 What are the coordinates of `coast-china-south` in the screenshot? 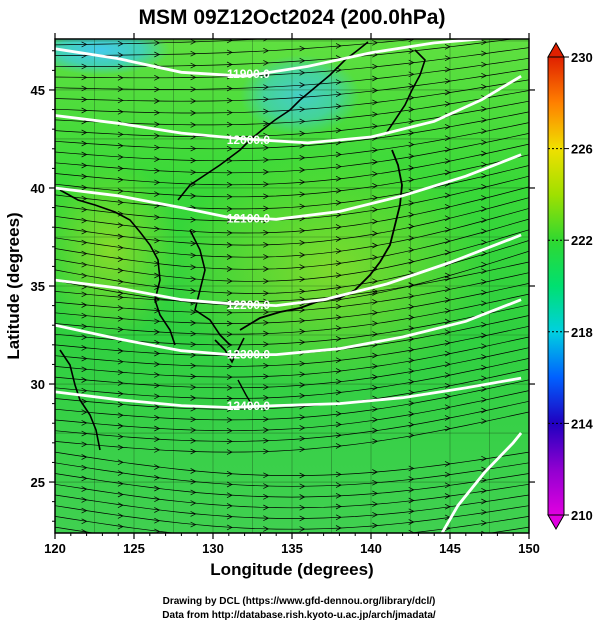 It's located at (80, 400).